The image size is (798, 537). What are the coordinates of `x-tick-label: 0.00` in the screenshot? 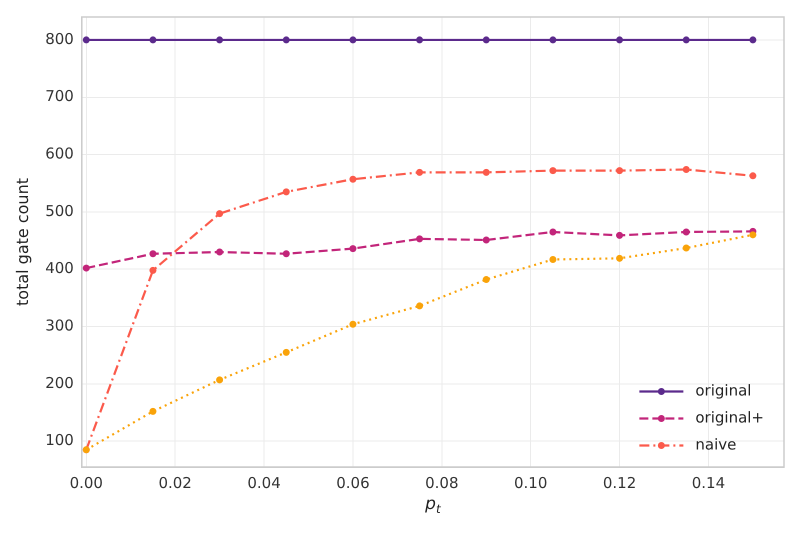 It's located at (86, 483).